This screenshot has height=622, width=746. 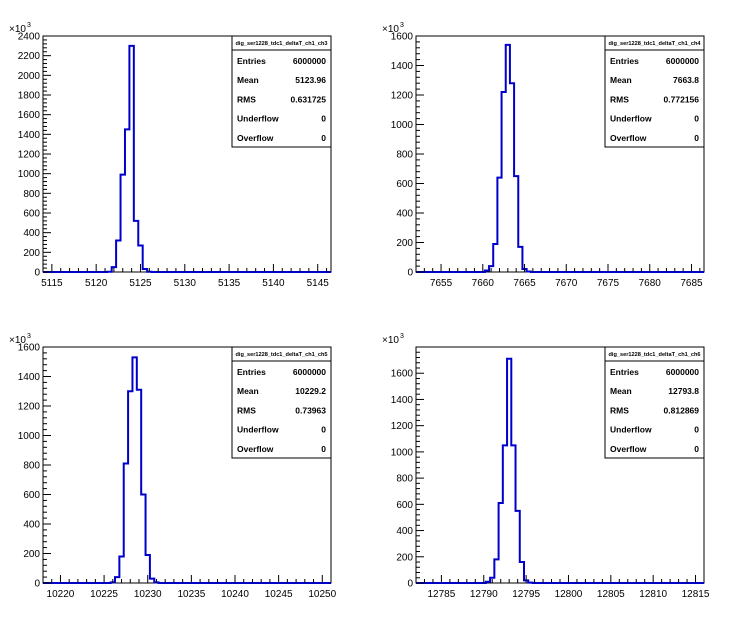 What do you see at coordinates (682, 99) in the screenshot?
I see `stats-value: 0.772156` at bounding box center [682, 99].